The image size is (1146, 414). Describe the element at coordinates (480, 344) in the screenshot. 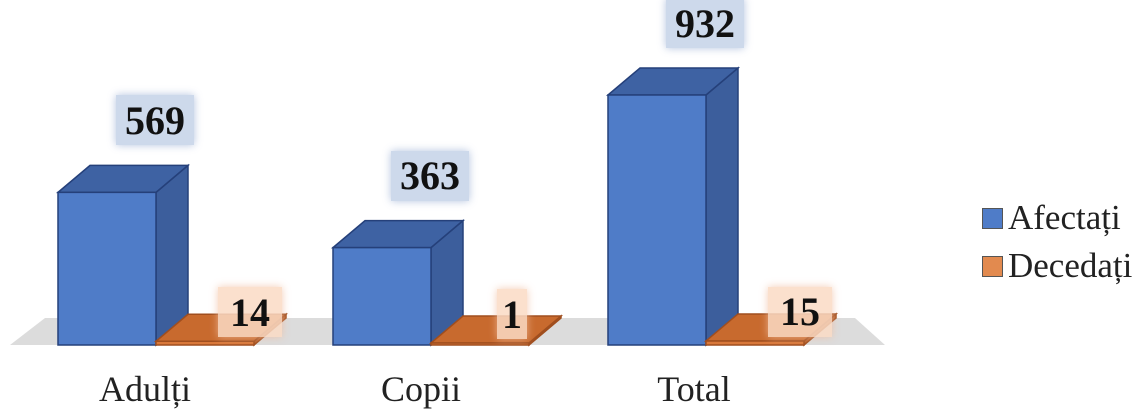

I see `bar-decedati-copii-front` at that location.